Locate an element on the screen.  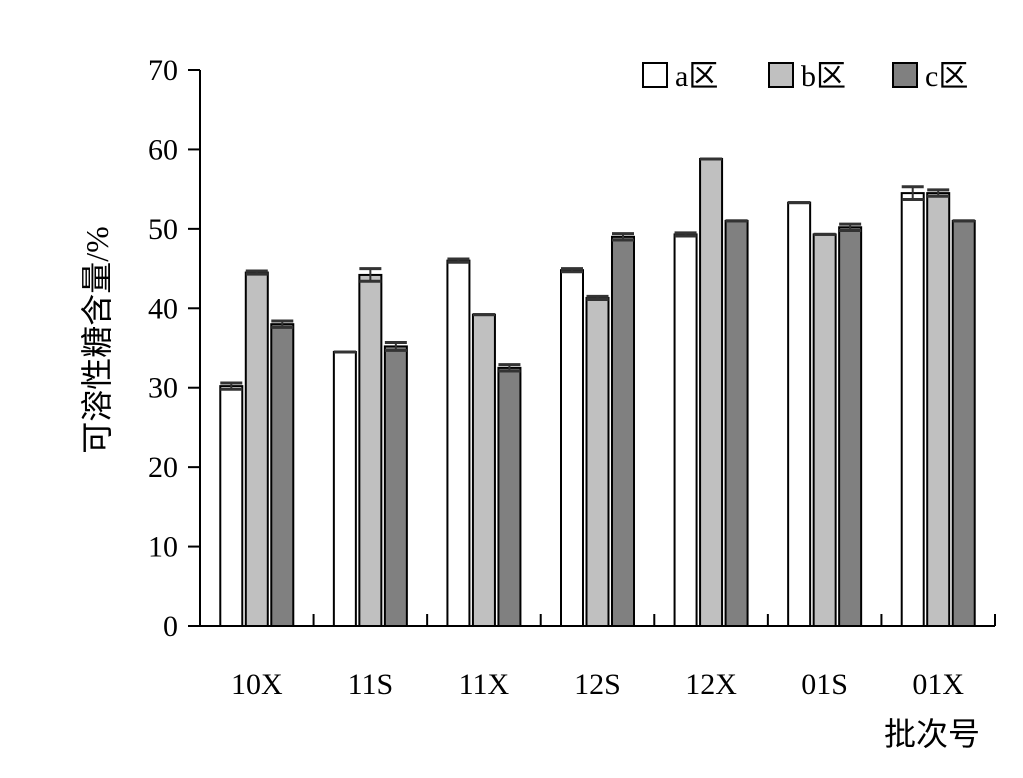
error-bar-a区-01X is located at coordinates (912, 193).